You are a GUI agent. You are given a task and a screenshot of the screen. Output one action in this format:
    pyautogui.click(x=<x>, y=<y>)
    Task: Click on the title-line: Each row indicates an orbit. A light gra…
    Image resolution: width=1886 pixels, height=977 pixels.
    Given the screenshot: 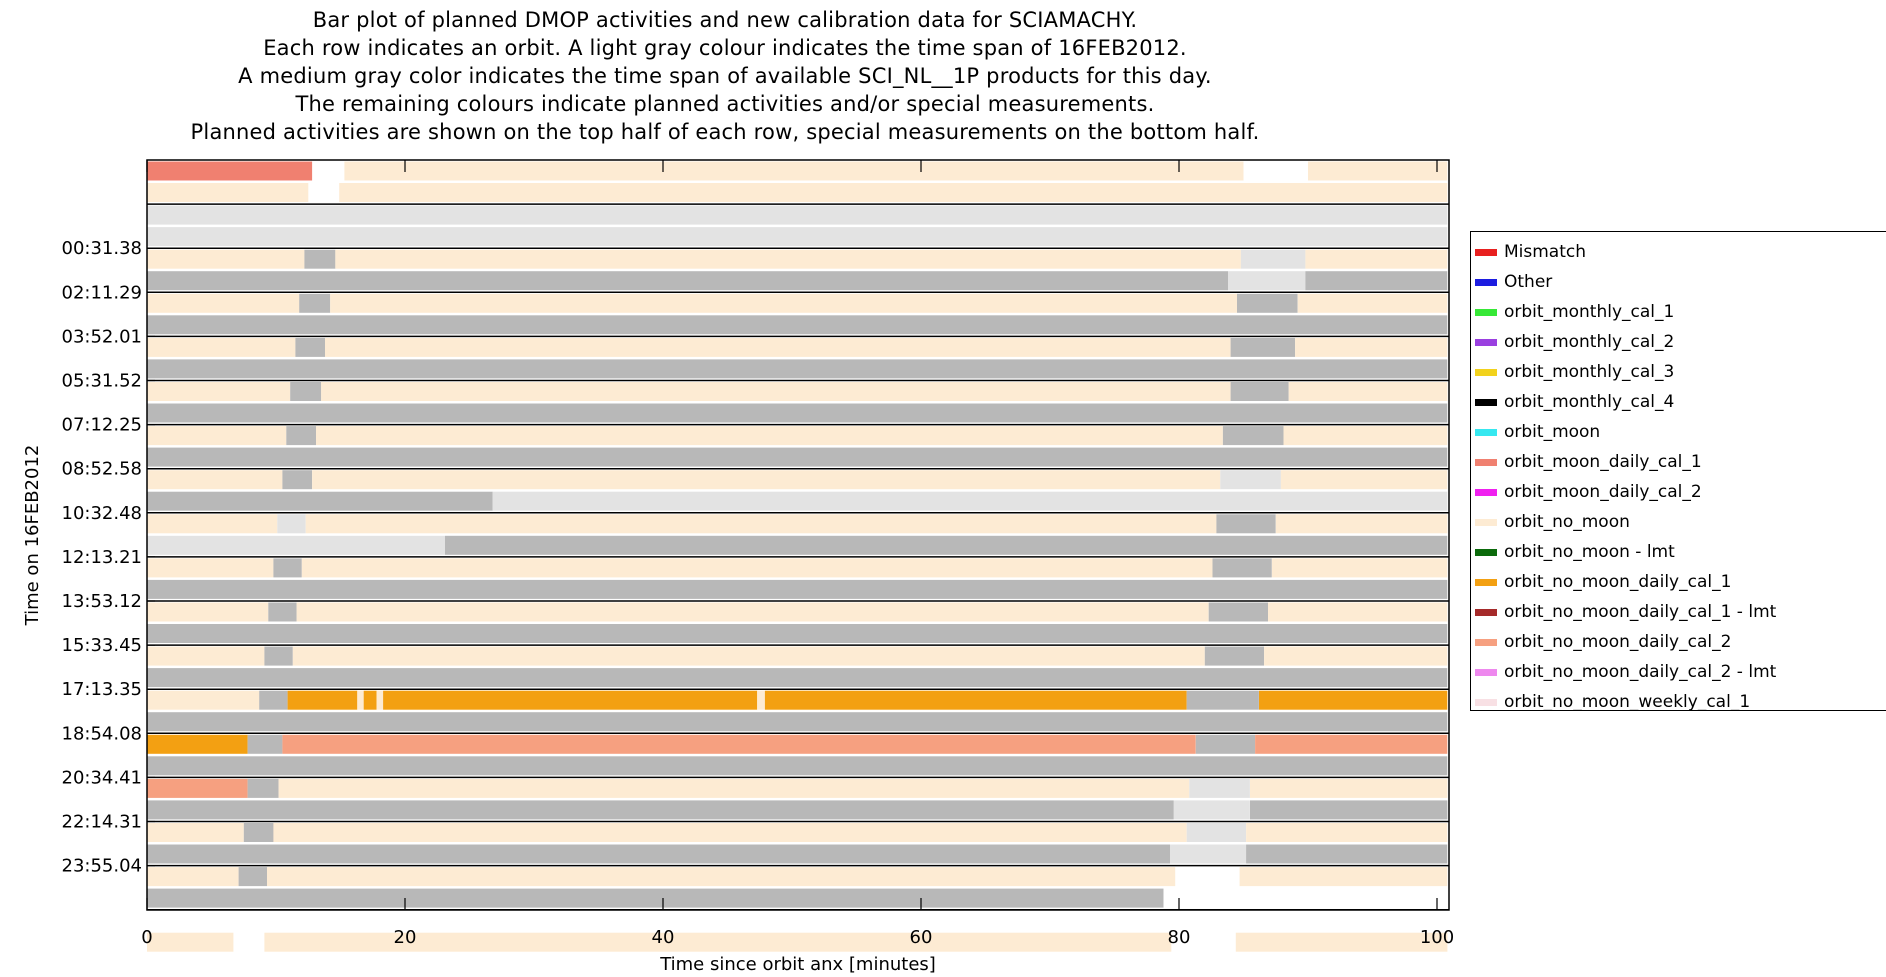 What is the action you would take?
    pyautogui.click(x=725, y=48)
    